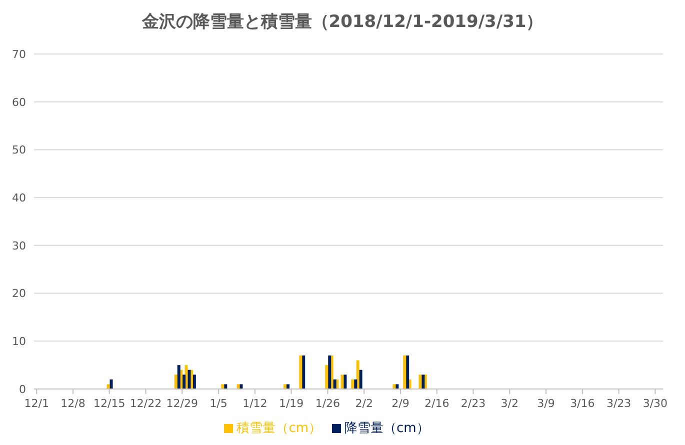 This screenshot has height=445, width=685. What do you see at coordinates (509, 403) in the screenshot?
I see `x-tick-label: 3/2` at bounding box center [509, 403].